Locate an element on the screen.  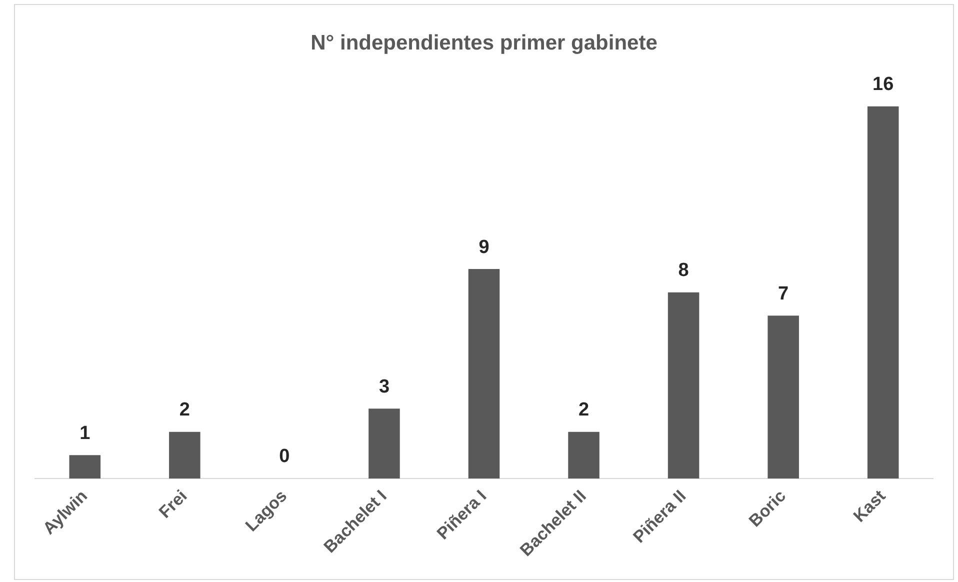
data-label: 8 is located at coordinates (683, 271).